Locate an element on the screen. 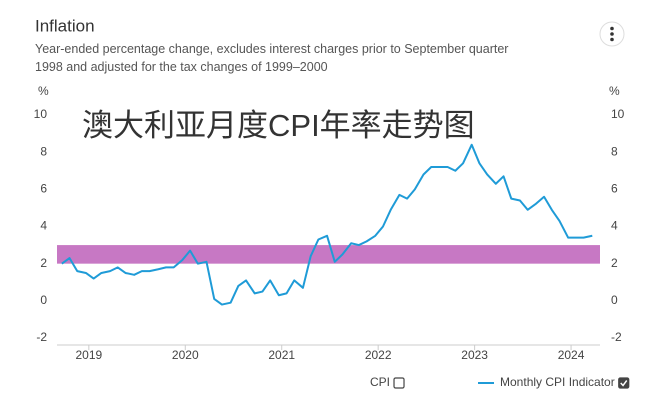 The image size is (670, 403). y2-tick-label: 10 is located at coordinates (618, 114).